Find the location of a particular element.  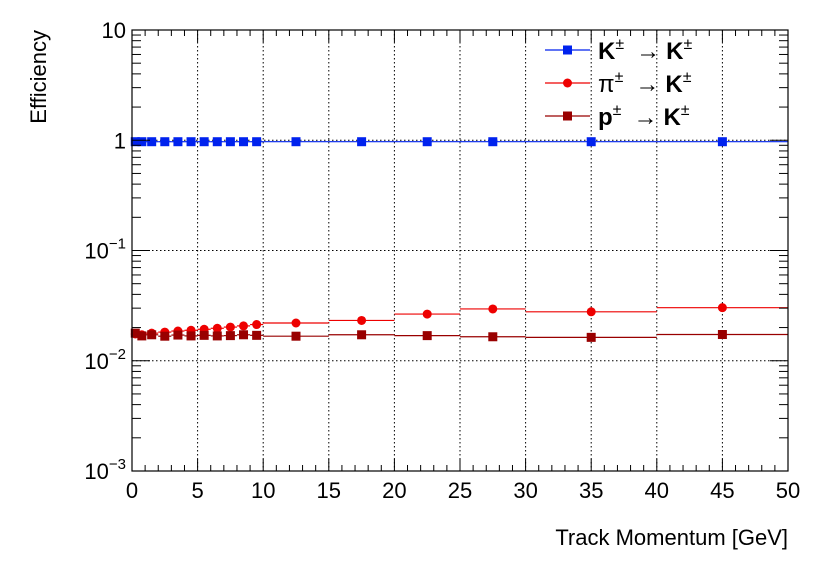

x-tick-label: 30 is located at coordinates (525, 490).